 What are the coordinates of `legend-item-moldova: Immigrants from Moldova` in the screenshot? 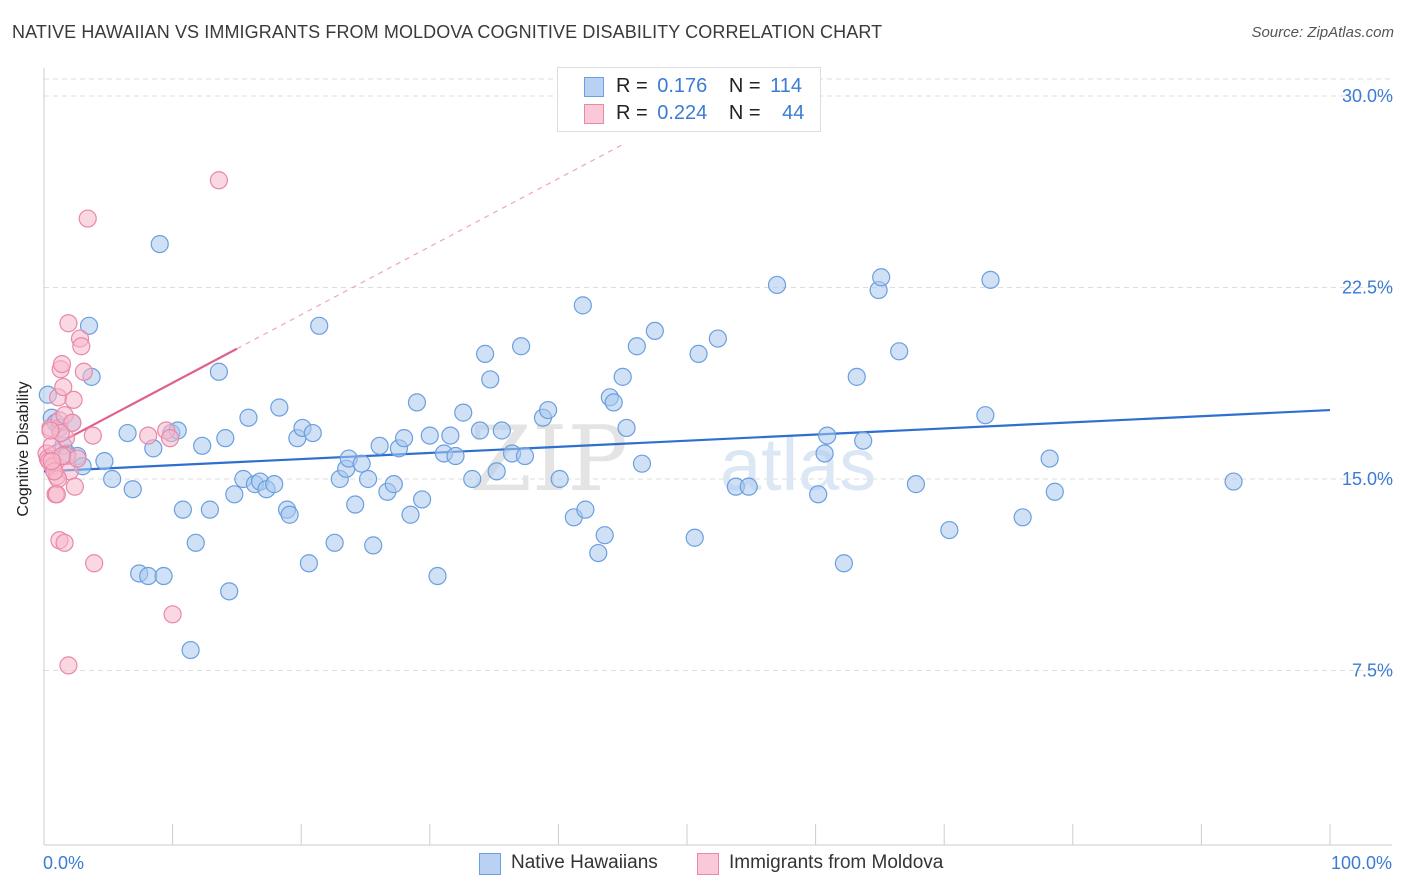 It's located at (837, 864).